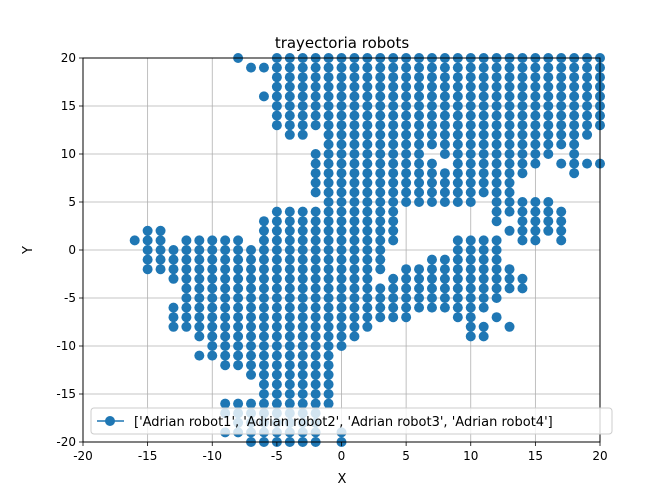 The width and height of the screenshot is (662, 494). What do you see at coordinates (72, 250) in the screenshot?
I see `y-tick-label: 0` at bounding box center [72, 250].